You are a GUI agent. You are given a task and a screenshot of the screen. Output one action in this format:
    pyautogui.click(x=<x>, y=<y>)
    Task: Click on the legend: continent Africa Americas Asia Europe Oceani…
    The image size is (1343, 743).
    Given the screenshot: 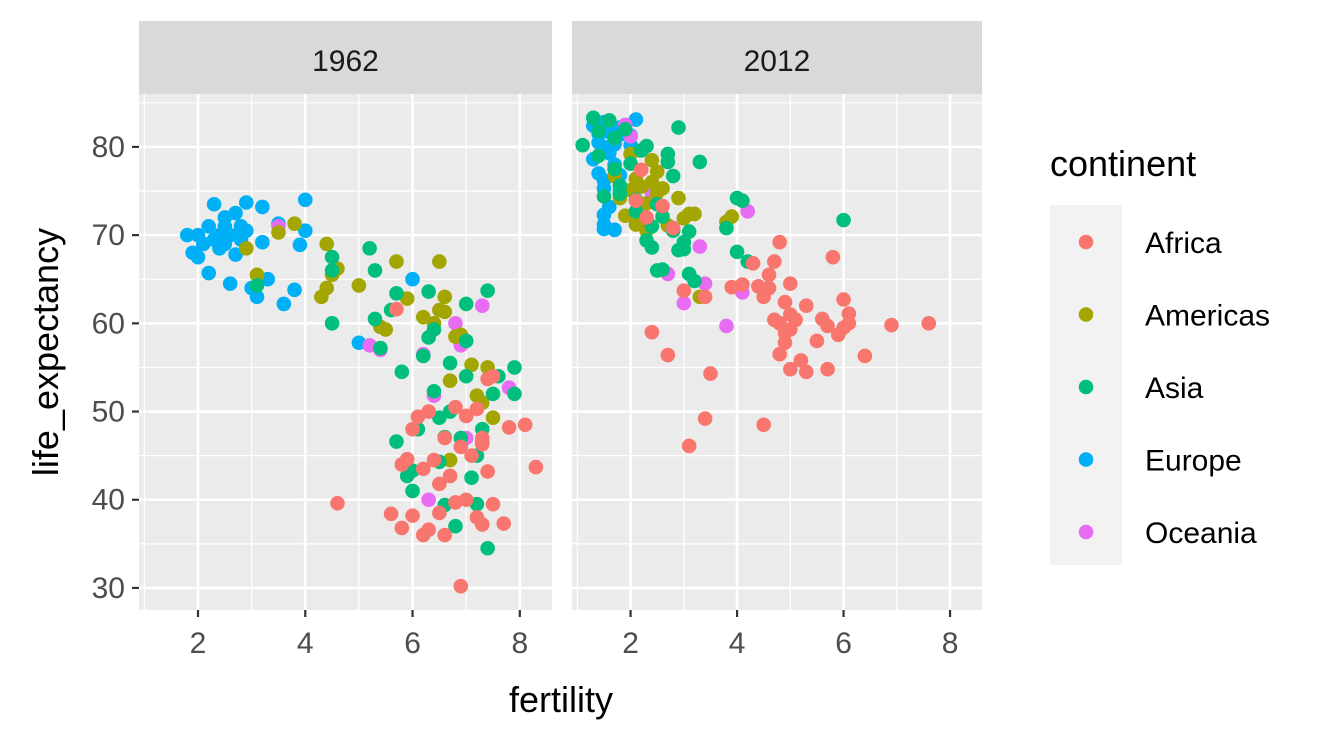 What is the action you would take?
    pyautogui.click(x=1160, y=354)
    